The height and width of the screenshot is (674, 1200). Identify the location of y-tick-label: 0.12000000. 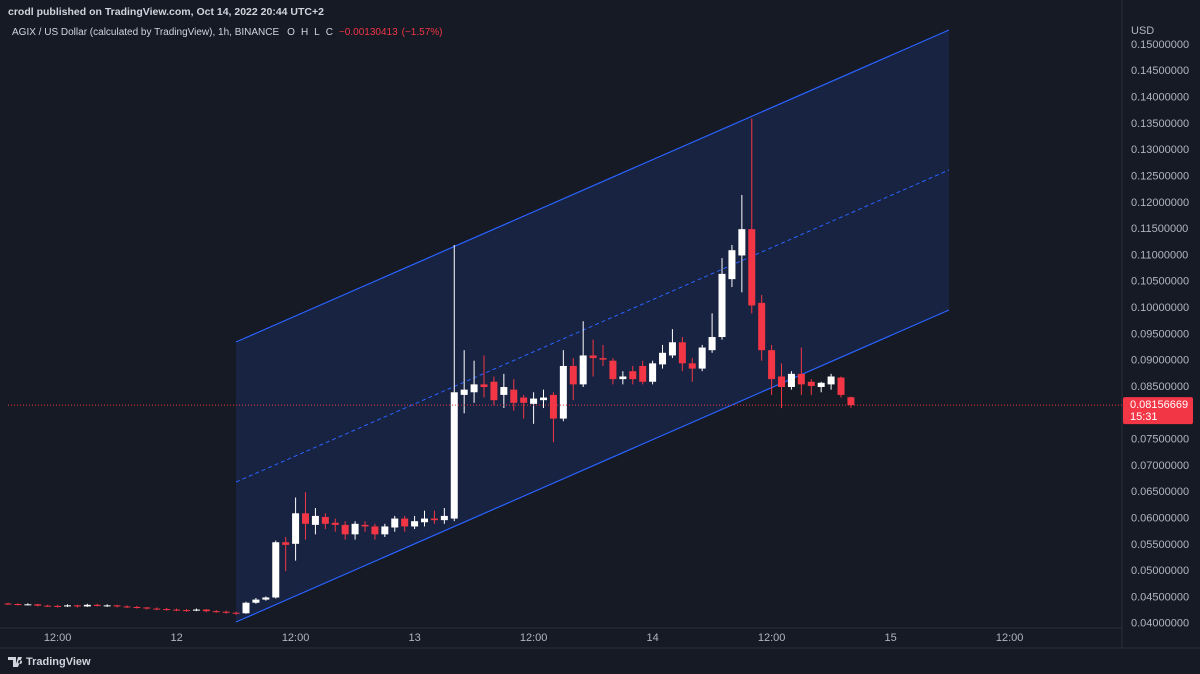
(1160, 203).